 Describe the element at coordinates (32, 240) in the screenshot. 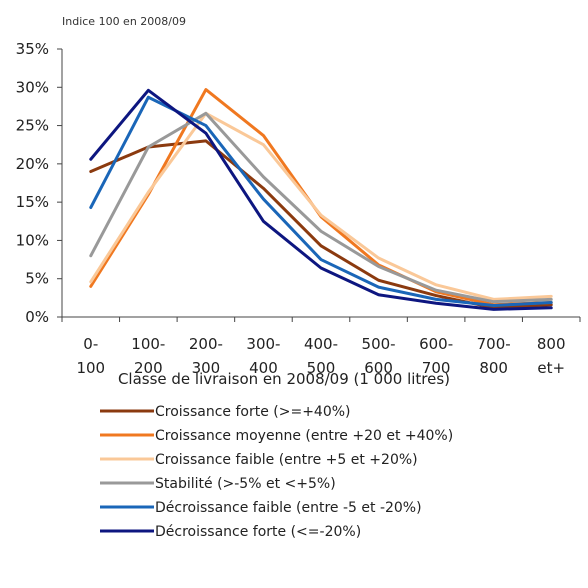

I see `y-tick-label: 10%` at that location.